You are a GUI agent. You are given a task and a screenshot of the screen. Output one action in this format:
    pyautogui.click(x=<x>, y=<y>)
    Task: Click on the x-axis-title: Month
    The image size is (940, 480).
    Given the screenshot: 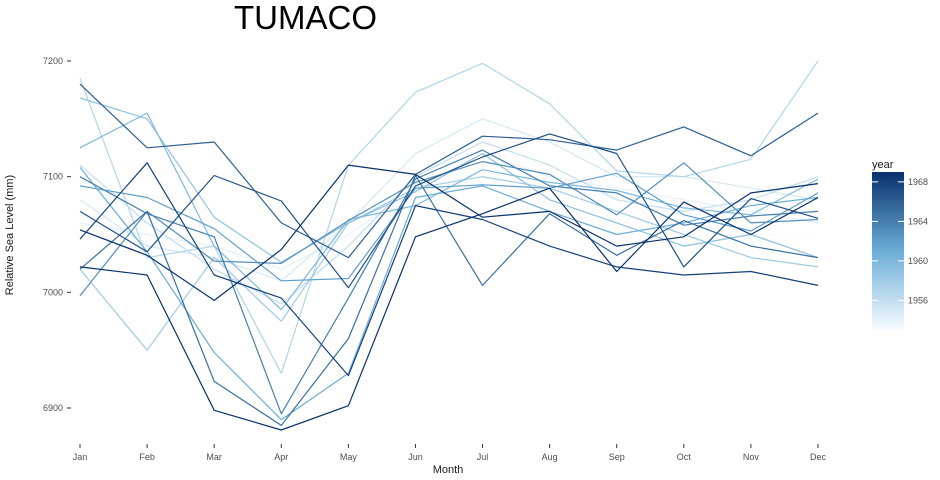 What is the action you would take?
    pyautogui.click(x=448, y=470)
    